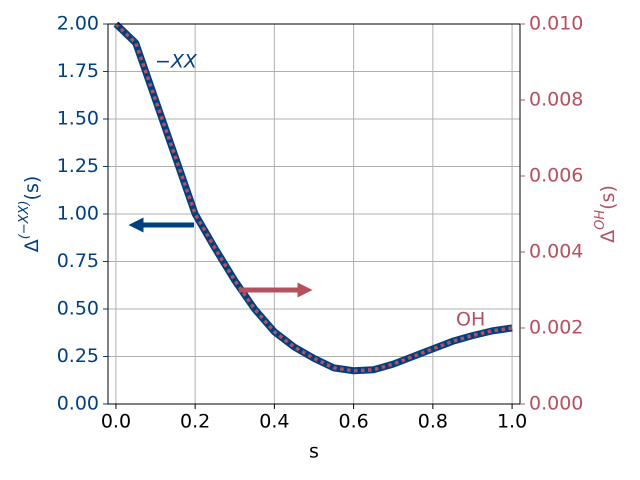  I want to click on y-tick-label: 1.00, so click(78, 214).